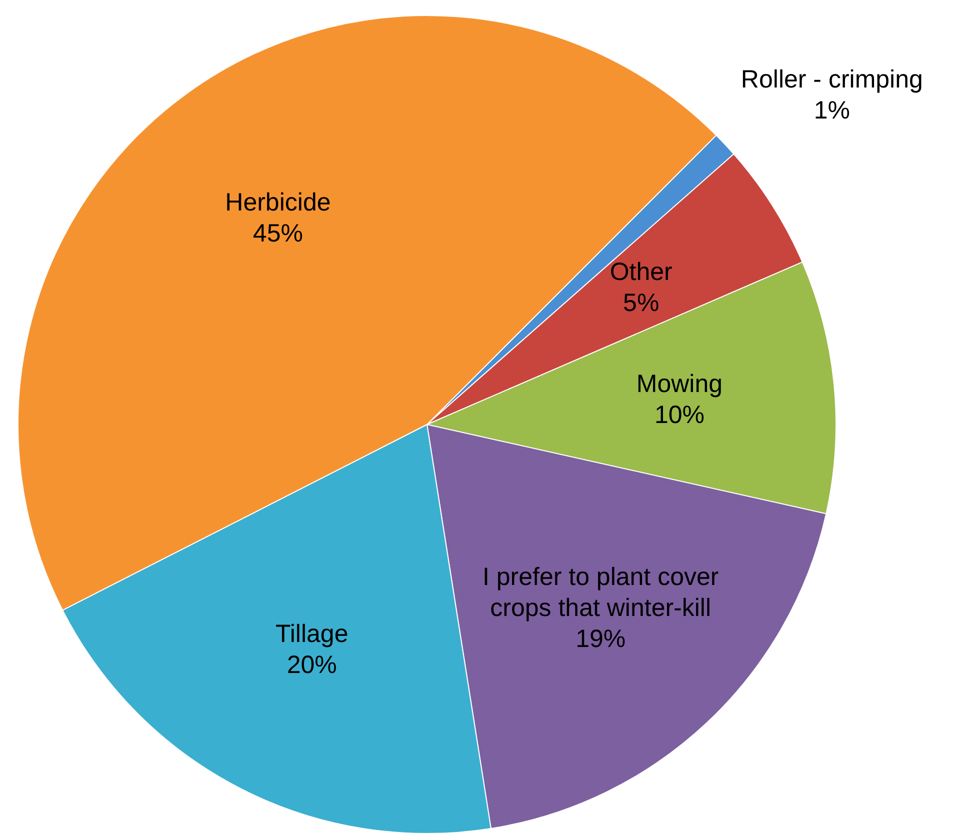  What do you see at coordinates (600, 592) in the screenshot?
I see `slice-label: I prefer to plant cover crops that winter-kill` at bounding box center [600, 592].